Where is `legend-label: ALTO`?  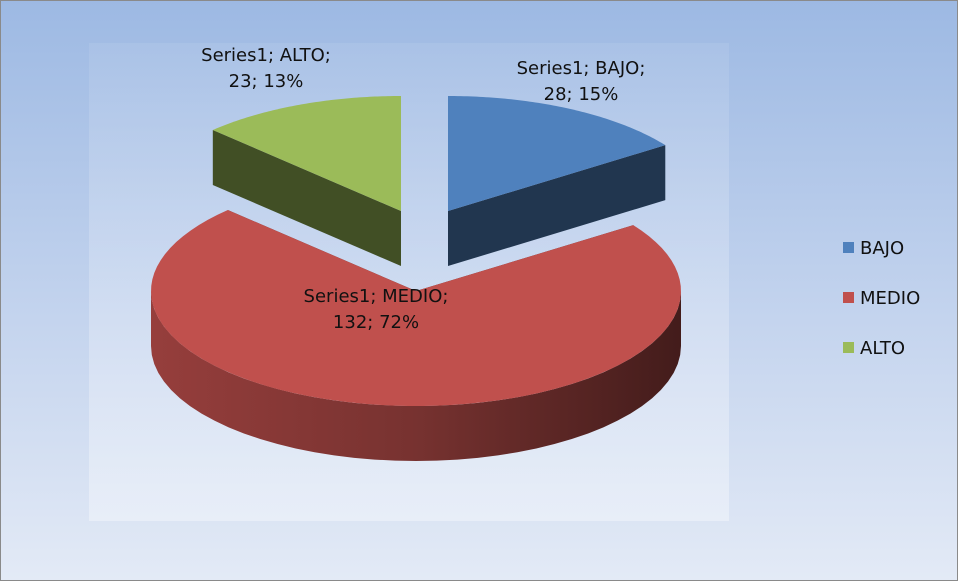 legend-label: ALTO is located at coordinates (883, 348).